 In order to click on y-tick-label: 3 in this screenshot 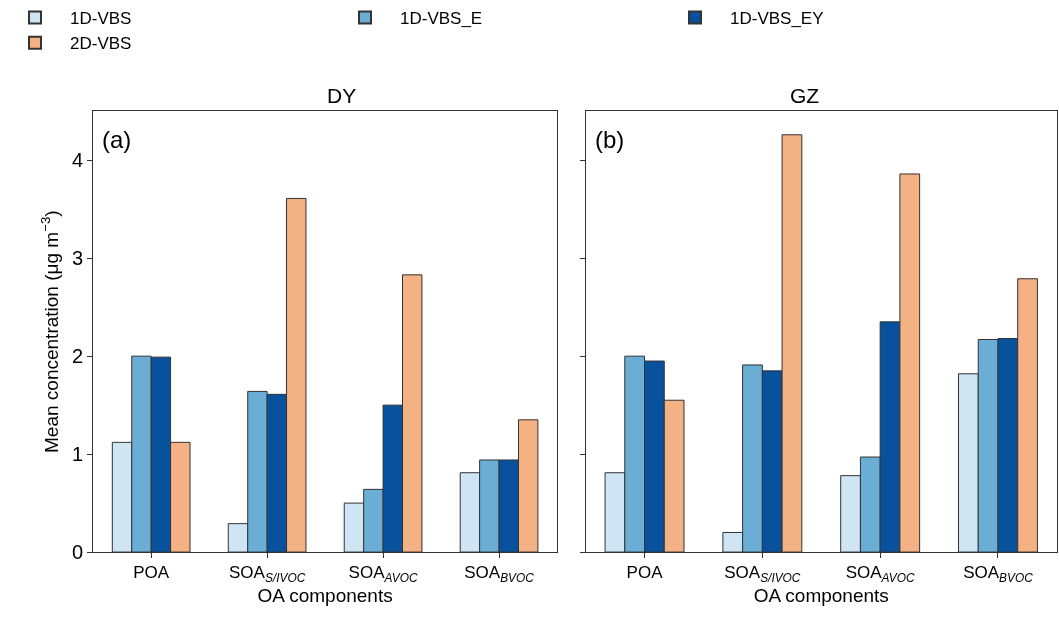, I will do `click(78, 258)`.